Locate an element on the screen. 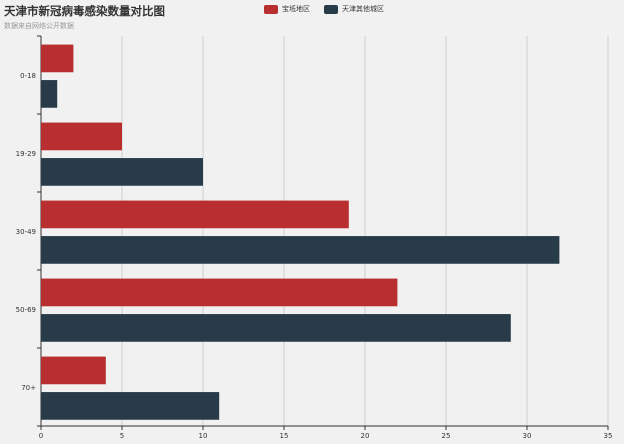 This screenshot has width=624, height=444. y-tick-label: 30-49 is located at coordinates (26, 232).